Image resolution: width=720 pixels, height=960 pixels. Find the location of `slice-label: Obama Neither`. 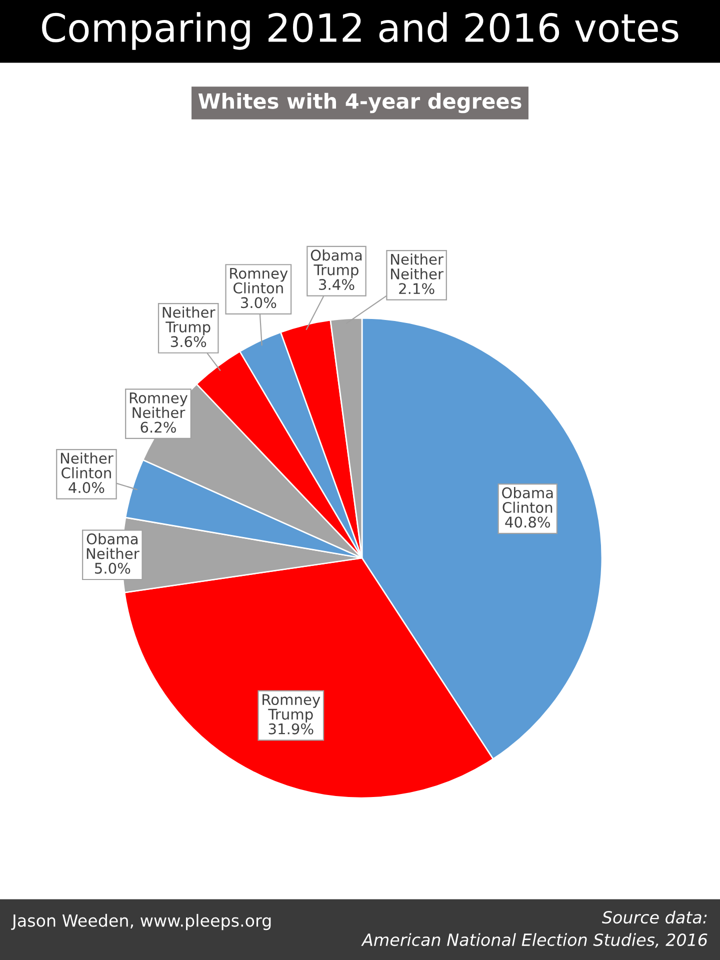

slice-label: Obama Neither is located at coordinates (113, 546).